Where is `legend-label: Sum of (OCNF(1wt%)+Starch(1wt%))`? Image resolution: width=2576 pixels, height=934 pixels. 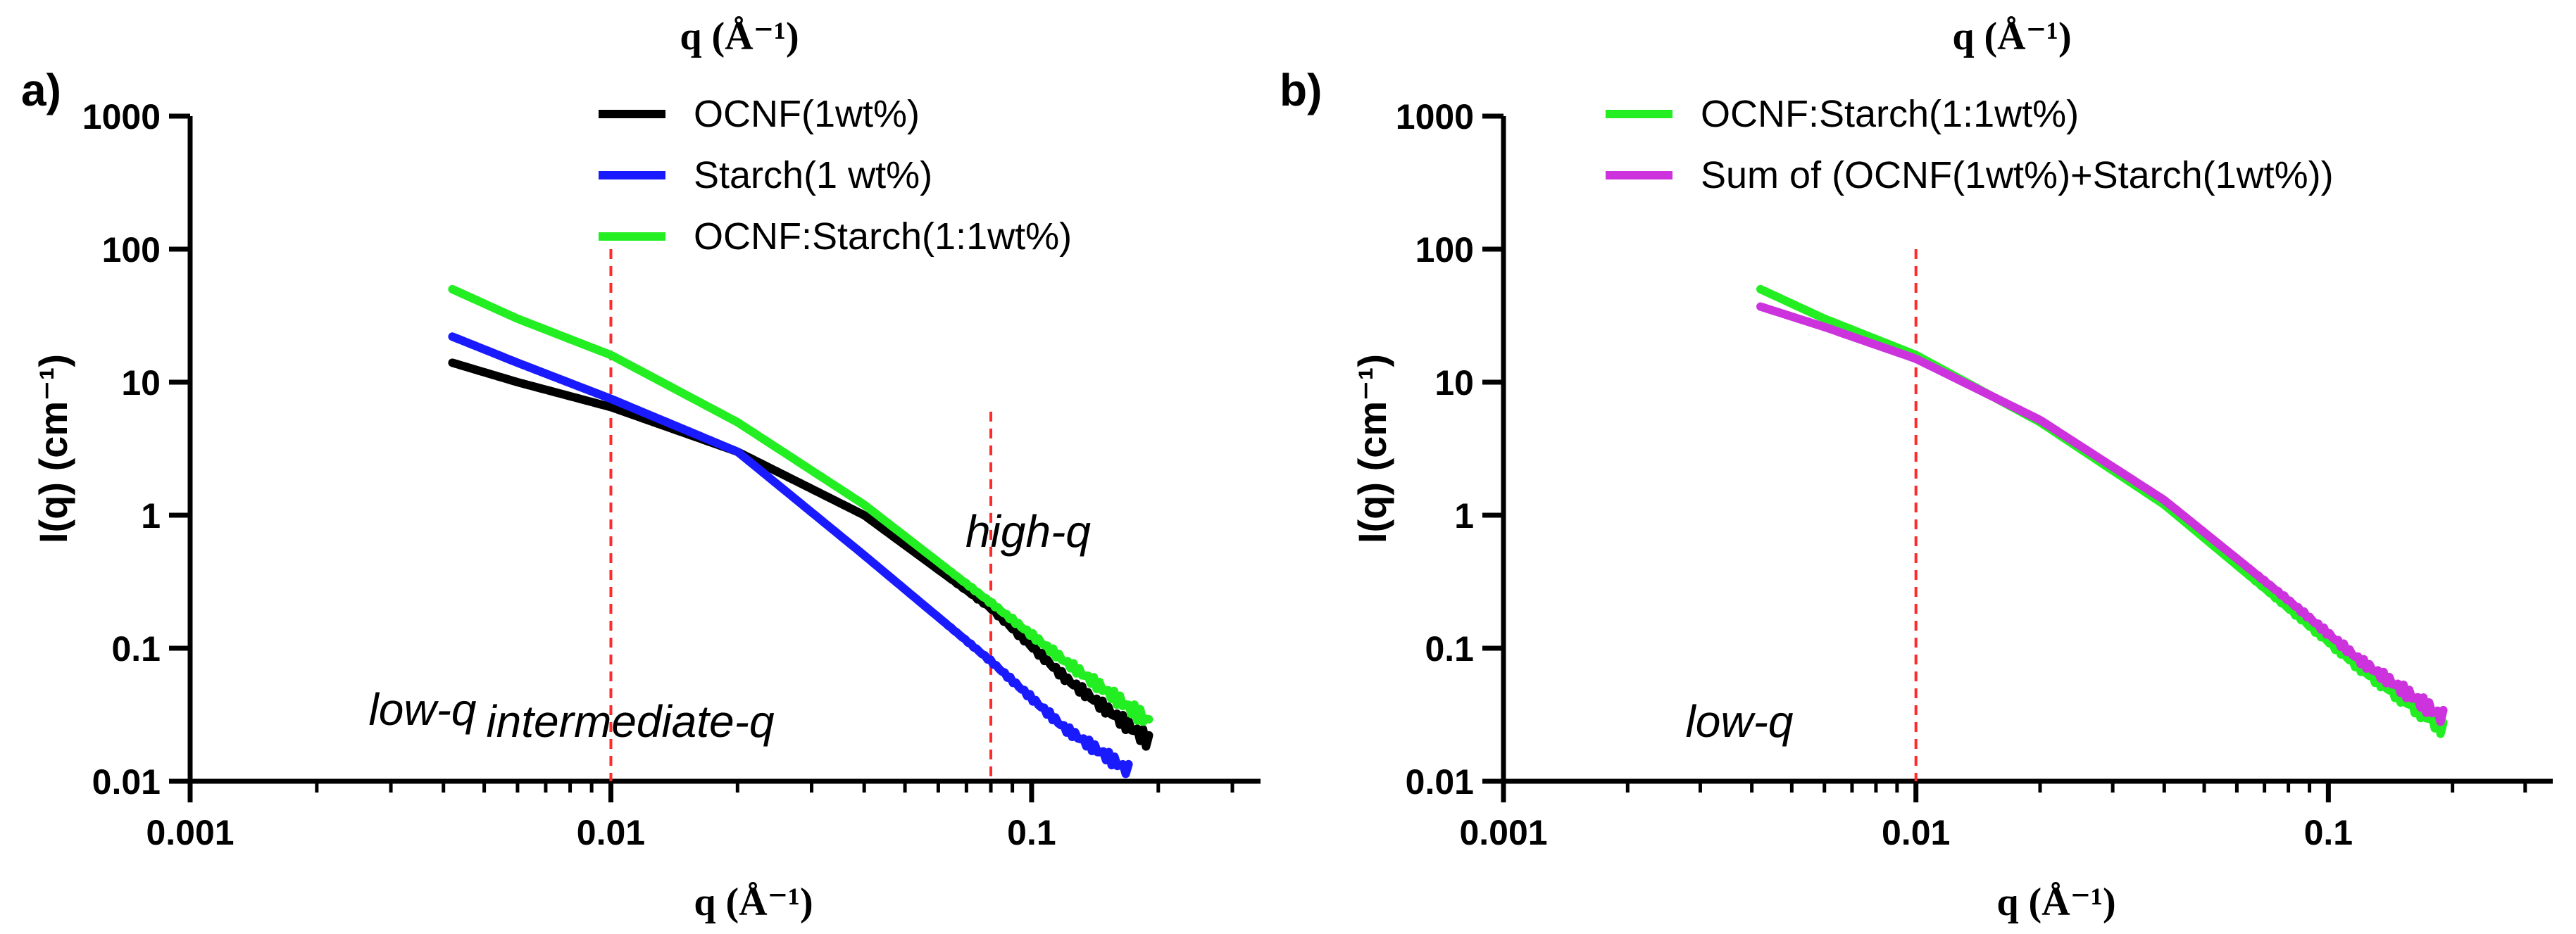 legend-label: Sum of (OCNF(1wt%)+Starch(1wt%)) is located at coordinates (2017, 175).